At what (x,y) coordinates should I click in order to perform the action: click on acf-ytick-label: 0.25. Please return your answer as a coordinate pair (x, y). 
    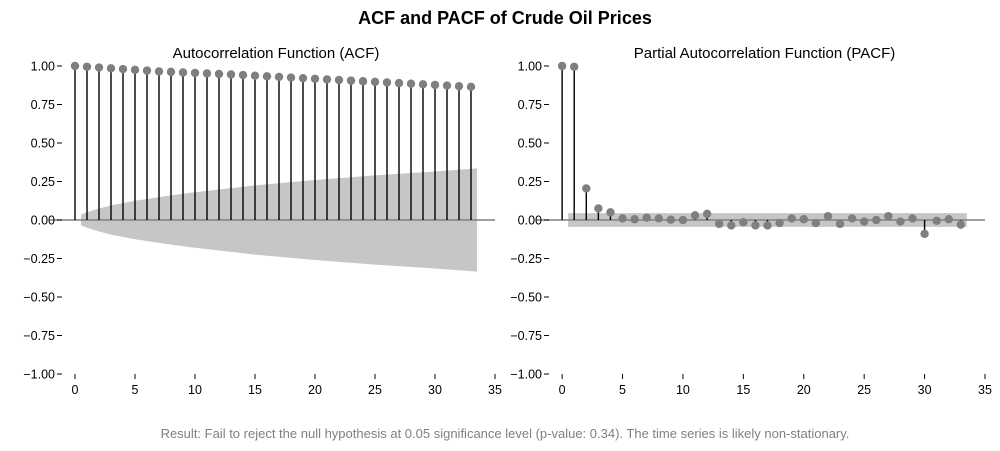
    Looking at the image, I should click on (43, 182).